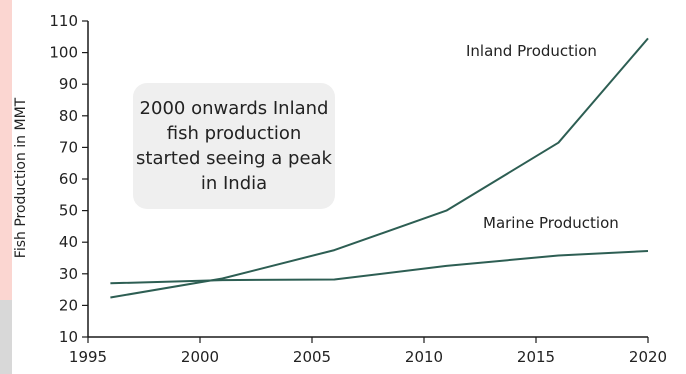 The image size is (686, 374). I want to click on y-tick-label: 110, so click(63, 21).